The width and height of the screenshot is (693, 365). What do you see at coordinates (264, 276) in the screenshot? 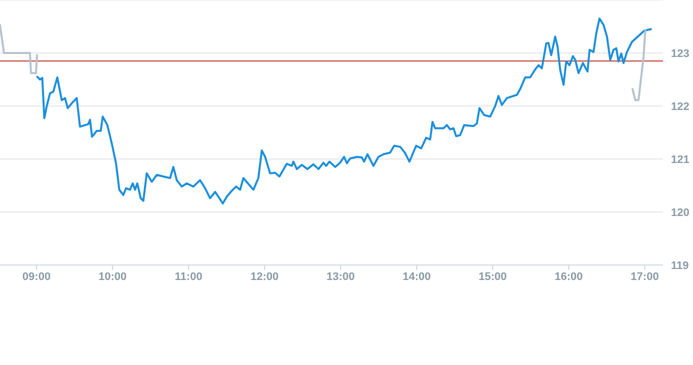
I see `x-tick-label: 12:00` at bounding box center [264, 276].